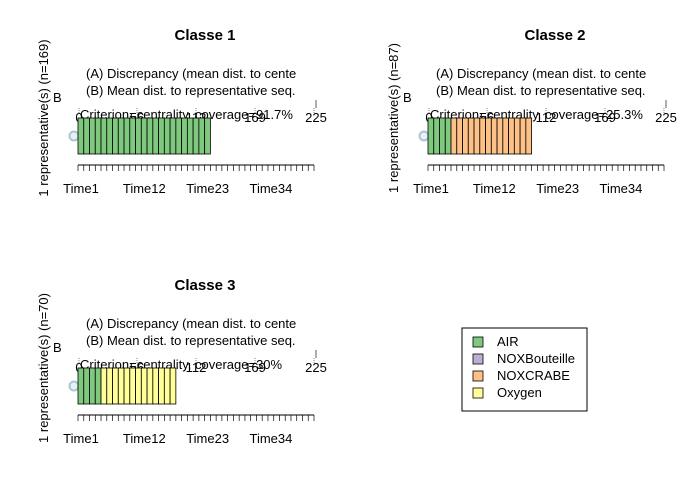 This screenshot has width=700, height=500. What do you see at coordinates (74, 386) in the screenshot?
I see `panel3-representative-marker` at bounding box center [74, 386].